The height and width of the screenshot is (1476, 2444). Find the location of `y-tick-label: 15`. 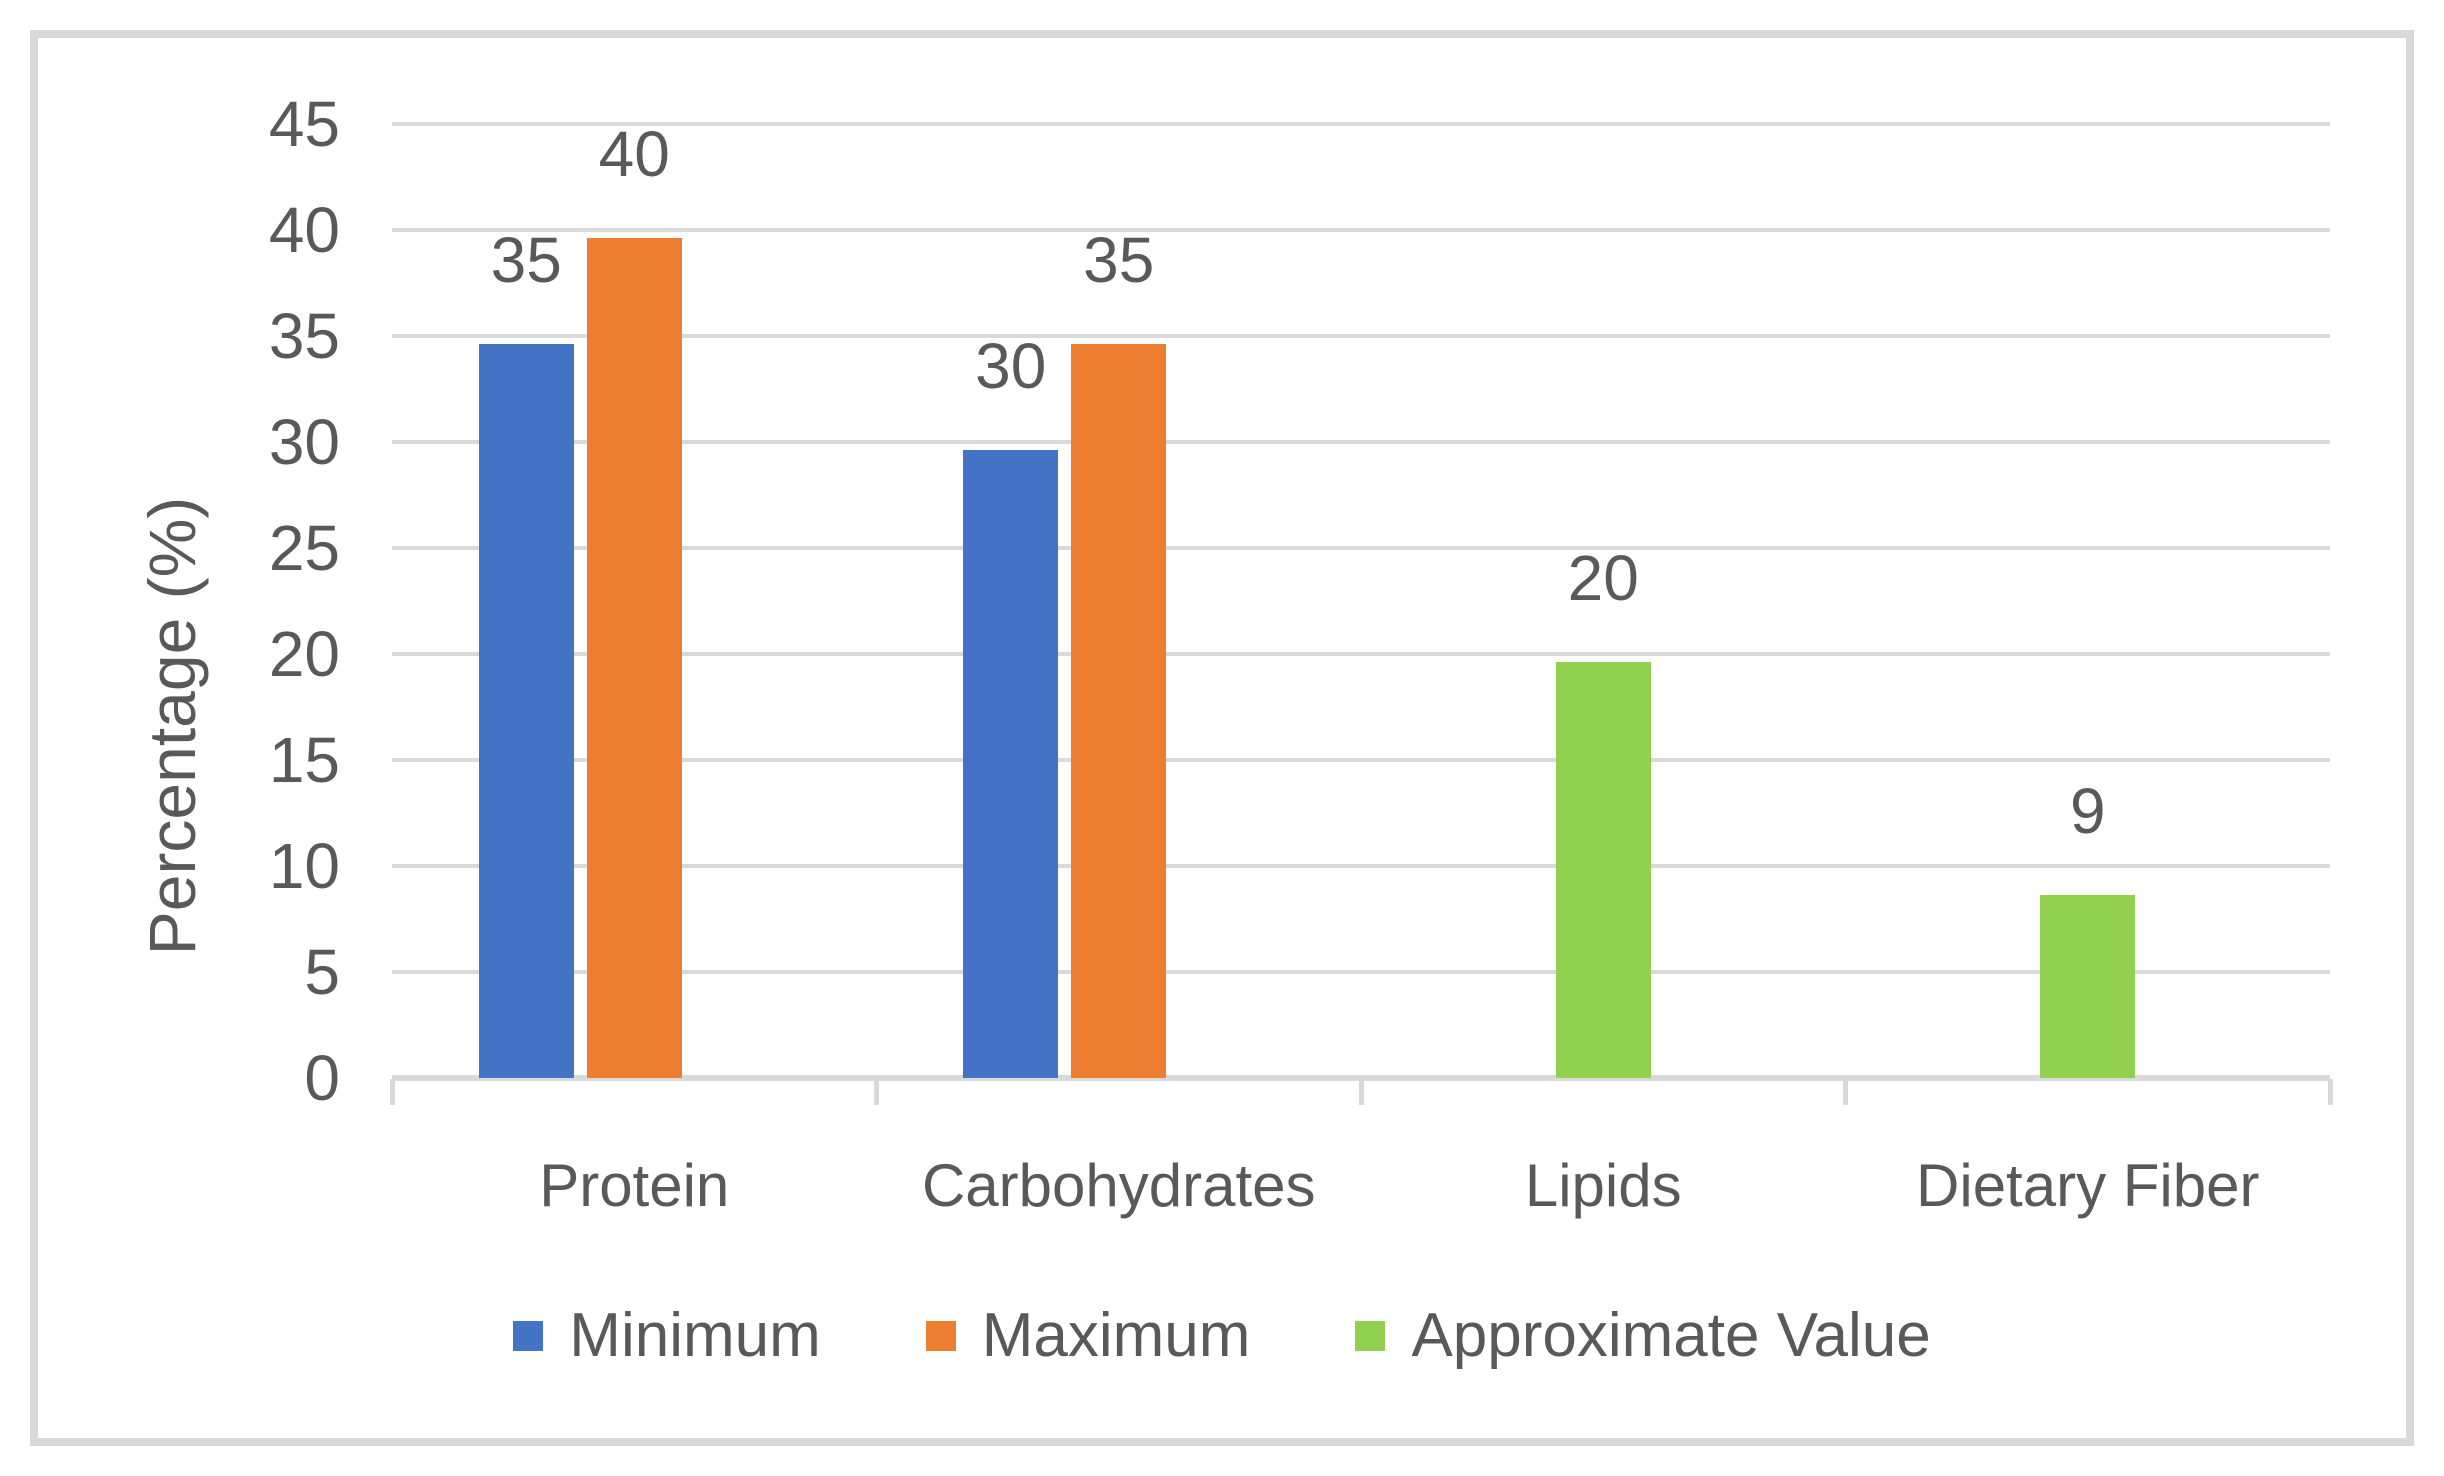

y-tick-label: 15 is located at coordinates (304, 760).